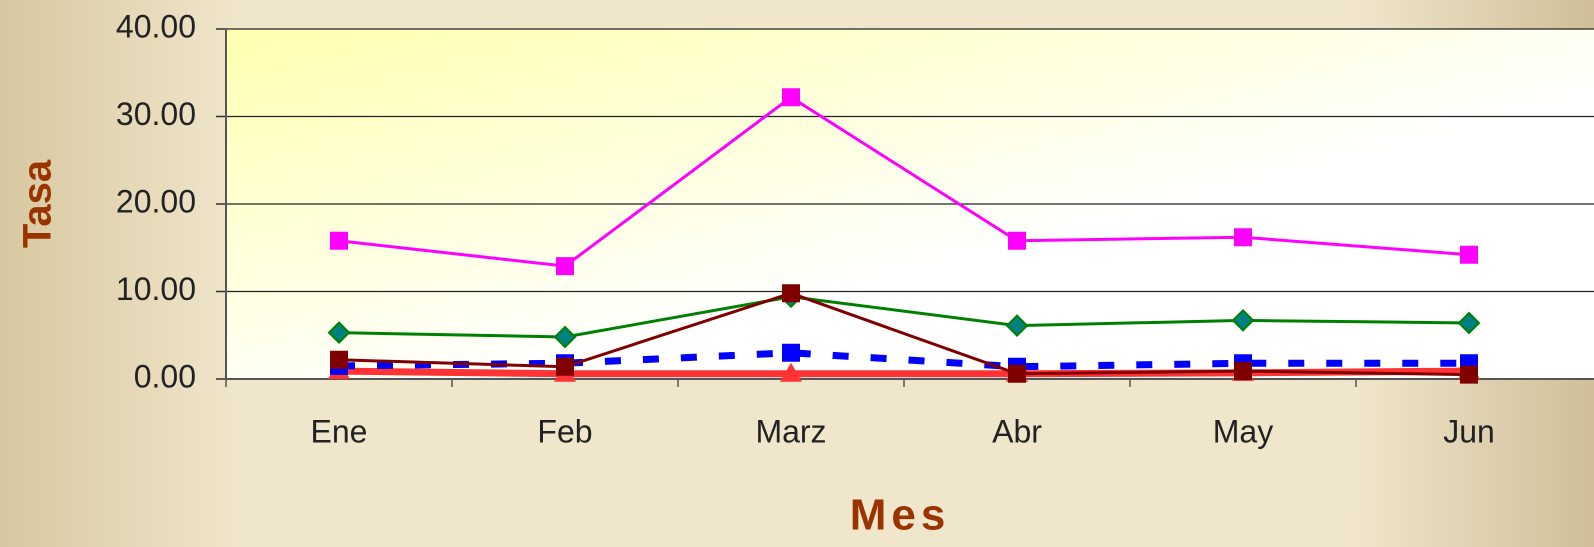 Image resolution: width=1594 pixels, height=547 pixels. I want to click on y-tick-label: 30.00, so click(156, 114).